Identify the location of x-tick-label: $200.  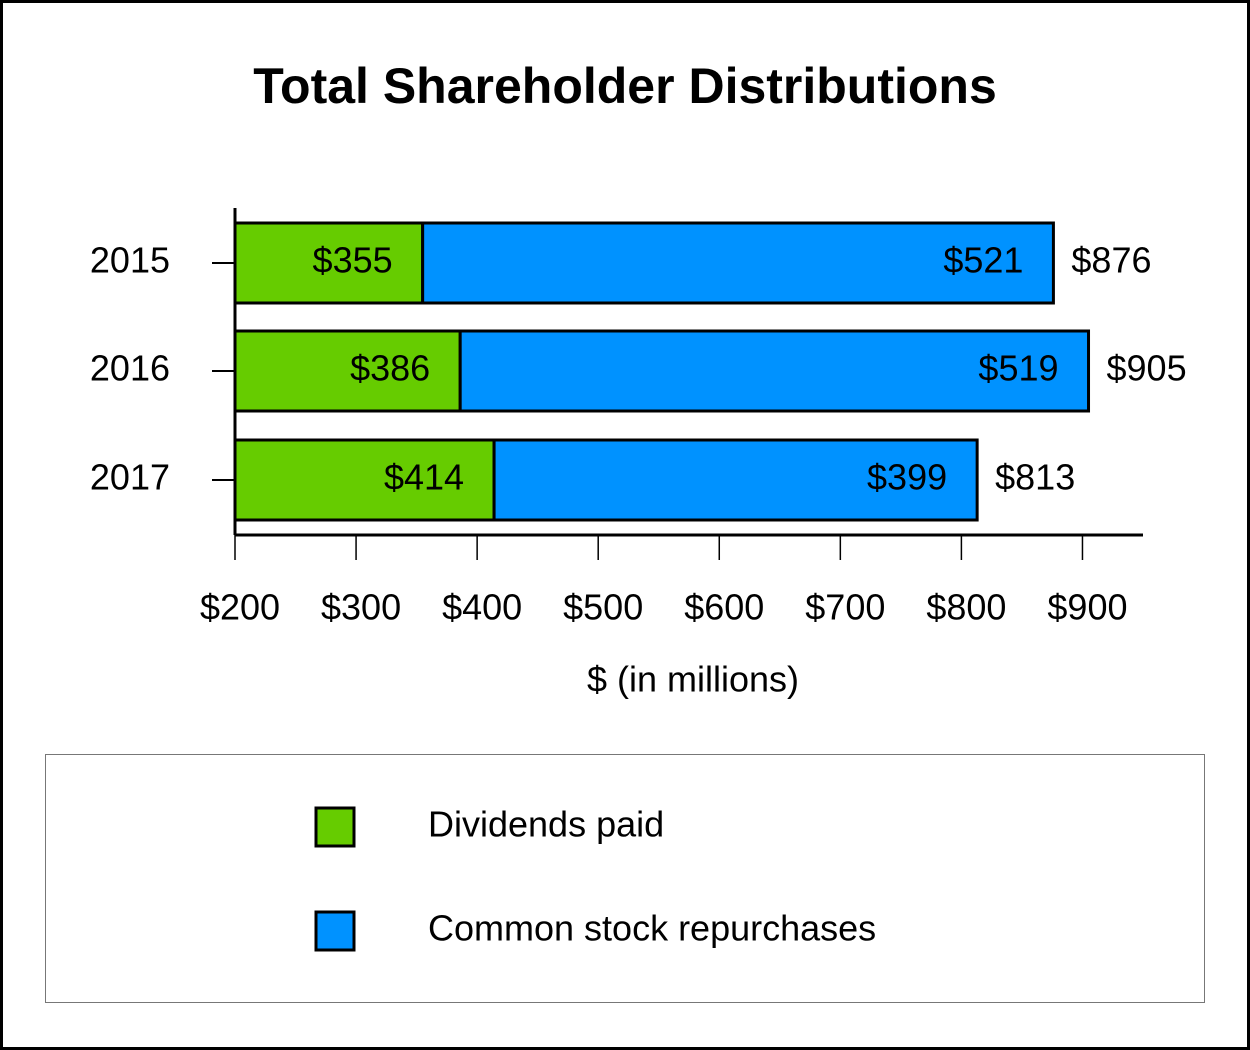
(240, 607).